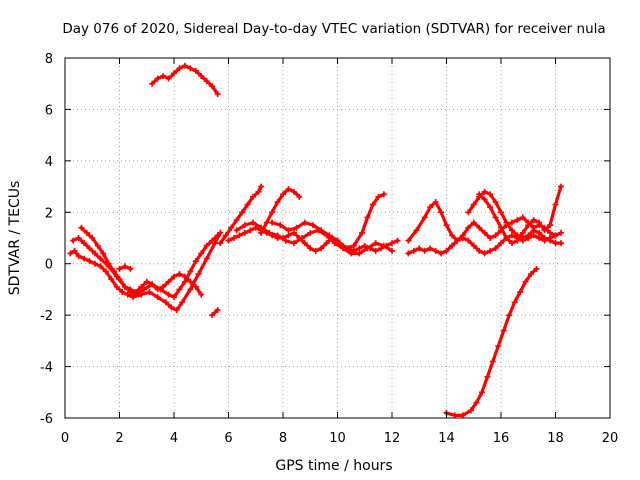 This screenshot has width=640, height=480. Describe the element at coordinates (520, 215) in the screenshot. I see `series-s16` at that location.